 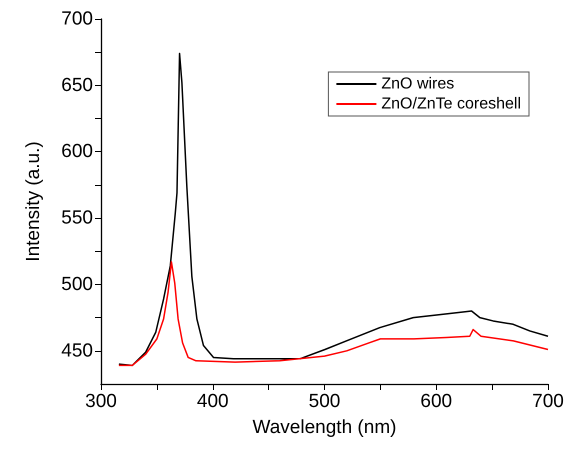 What do you see at coordinates (417, 84) in the screenshot?
I see `legend-label: ZnO wires` at bounding box center [417, 84].